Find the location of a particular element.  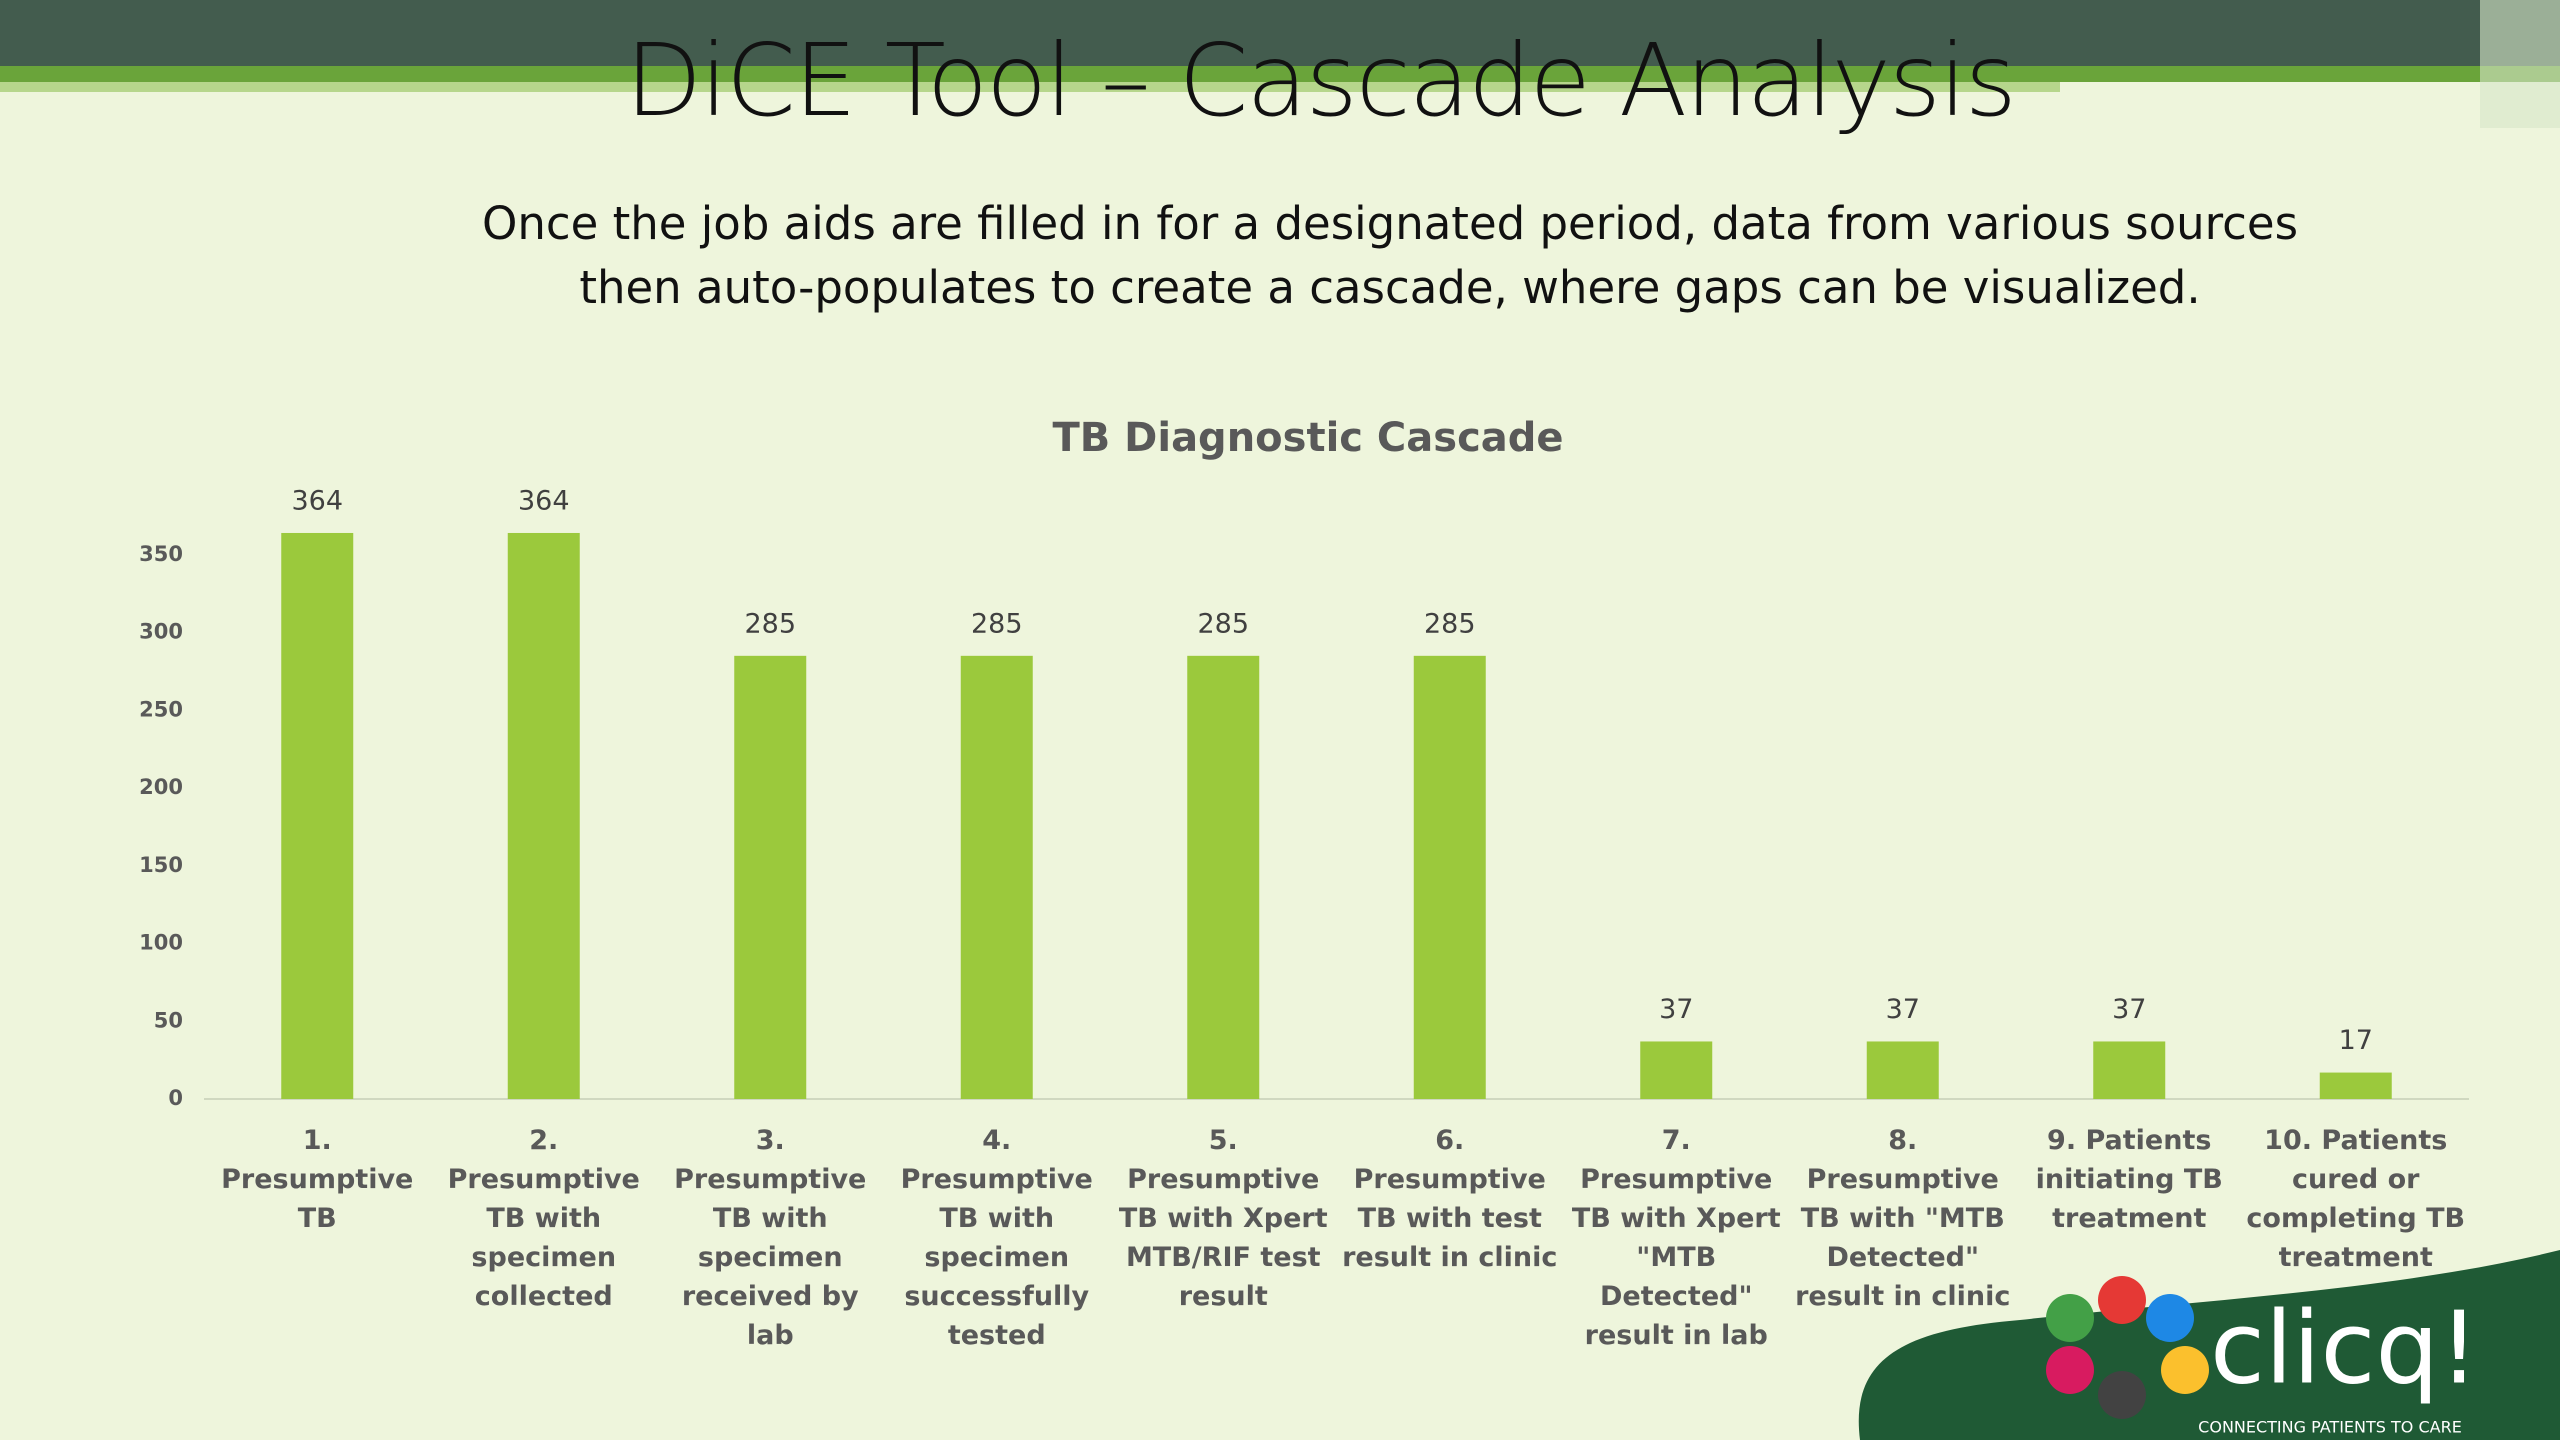

banner is located at coordinates (1280, 33).